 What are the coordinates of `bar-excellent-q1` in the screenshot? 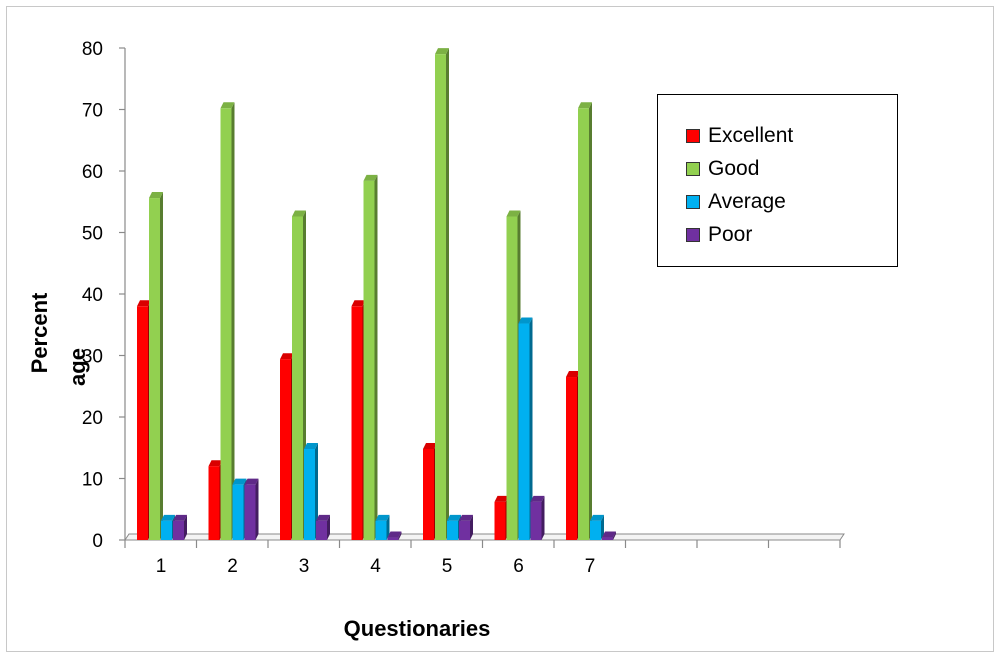 It's located at (144, 420).